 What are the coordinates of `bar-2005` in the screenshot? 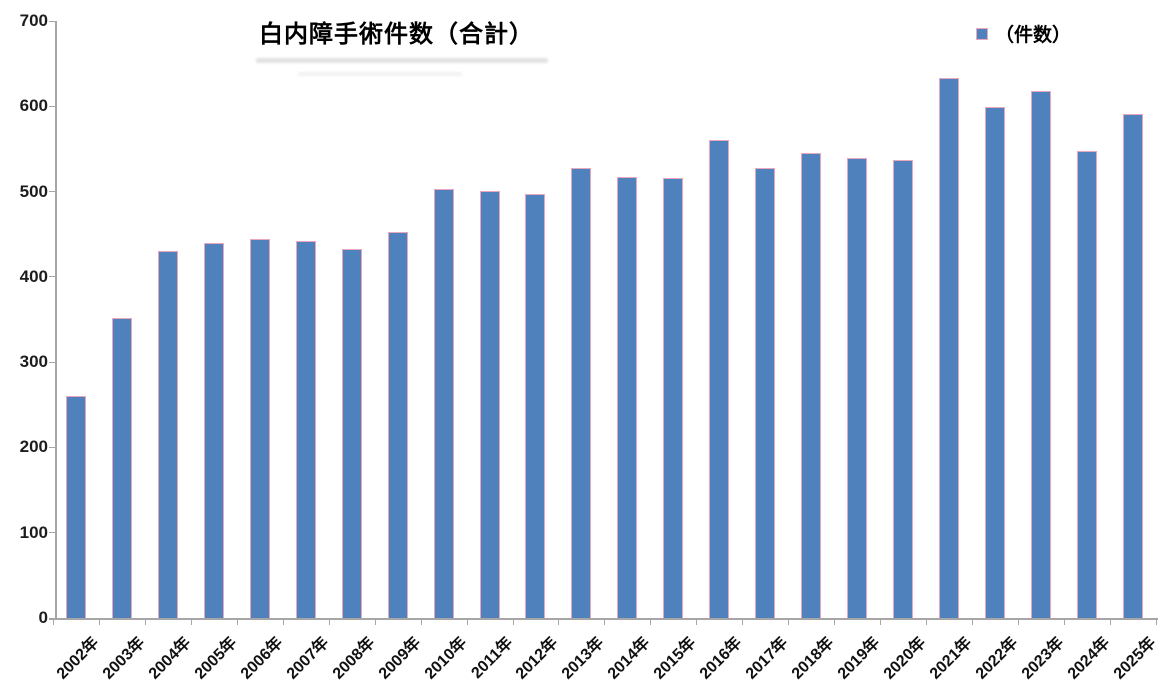 It's located at (213, 430).